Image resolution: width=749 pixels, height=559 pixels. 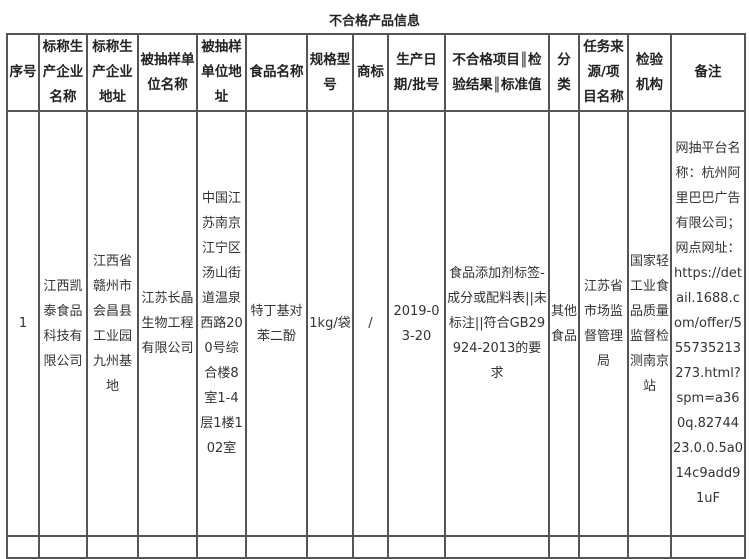 What do you see at coordinates (23, 323) in the screenshot?
I see `cell-index: 1` at bounding box center [23, 323].